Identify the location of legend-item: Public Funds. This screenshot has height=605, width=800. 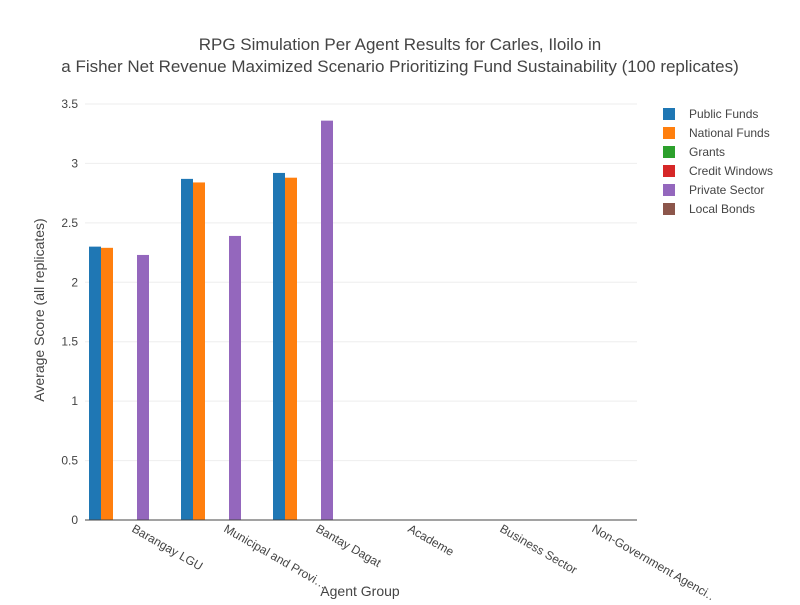
(710, 114).